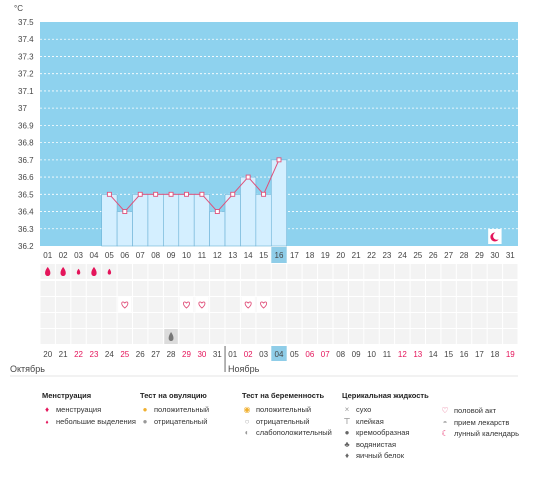  What do you see at coordinates (78, 255) in the screenshot?
I see `cycle-day-label: 03` at bounding box center [78, 255].